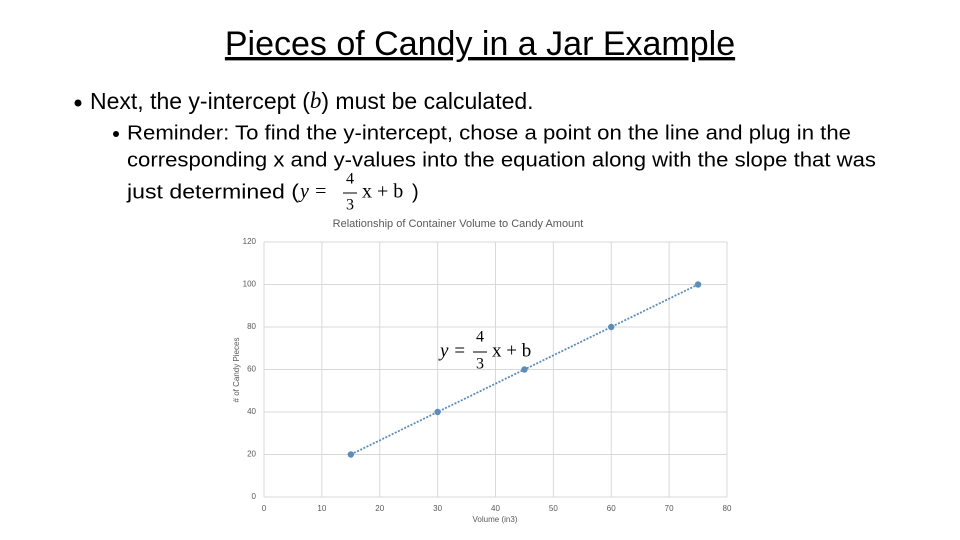 This screenshot has height=540, width=960. Describe the element at coordinates (480, 44) in the screenshot. I see `slide-title: Pieces of Candy in a Jar Example` at that location.